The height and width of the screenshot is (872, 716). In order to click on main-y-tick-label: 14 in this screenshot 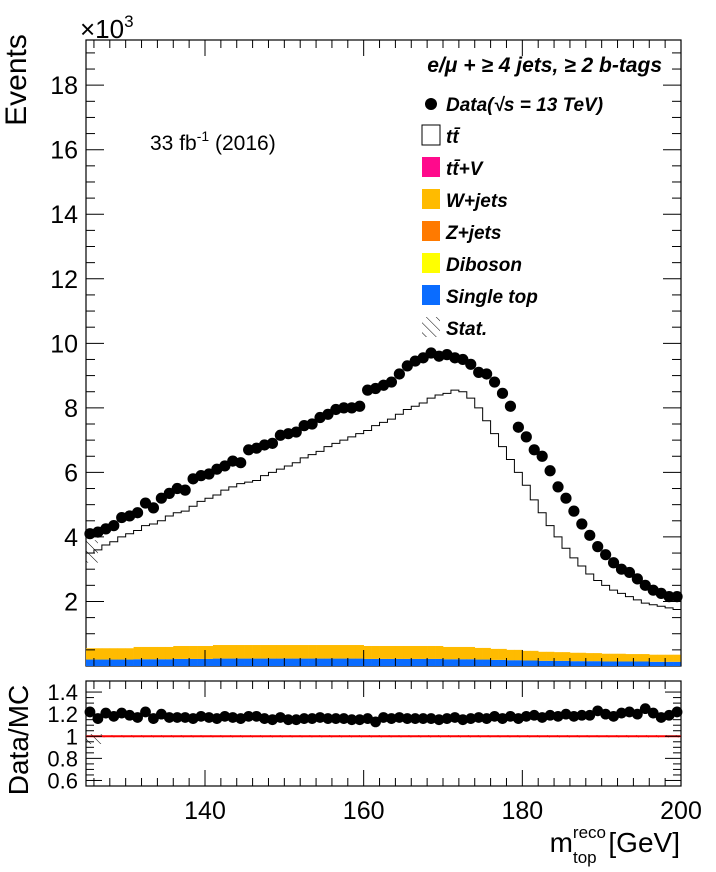, I will do `click(64, 215)`.